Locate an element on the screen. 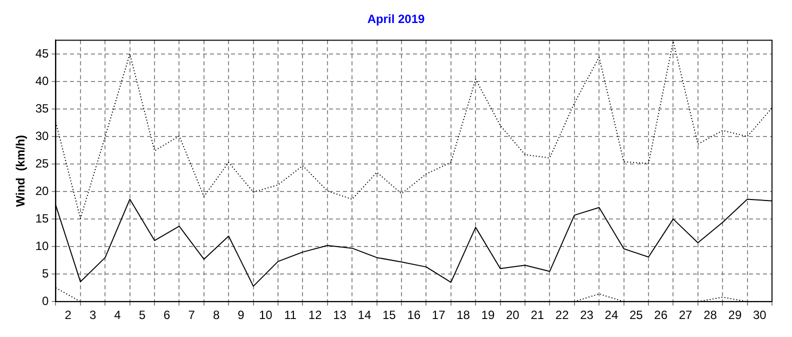  x-tick-label: 15 is located at coordinates (389, 315).